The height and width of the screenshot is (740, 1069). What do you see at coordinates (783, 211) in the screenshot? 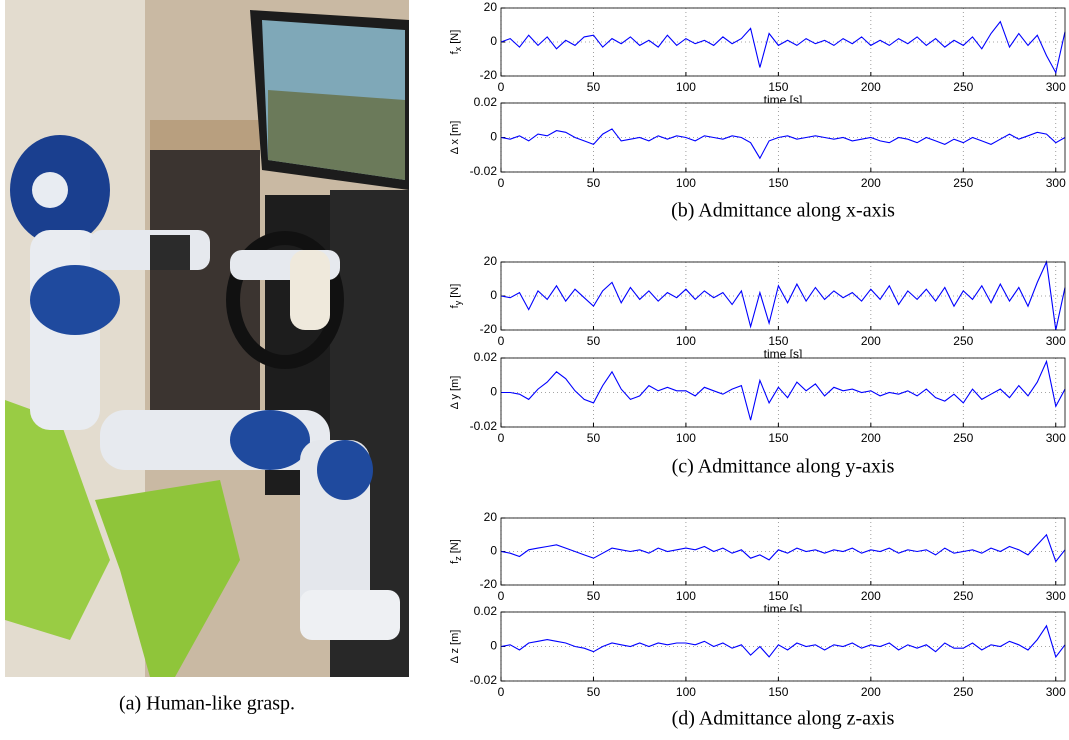
I see `caption: (b) Admittance along x-axis` at bounding box center [783, 211].